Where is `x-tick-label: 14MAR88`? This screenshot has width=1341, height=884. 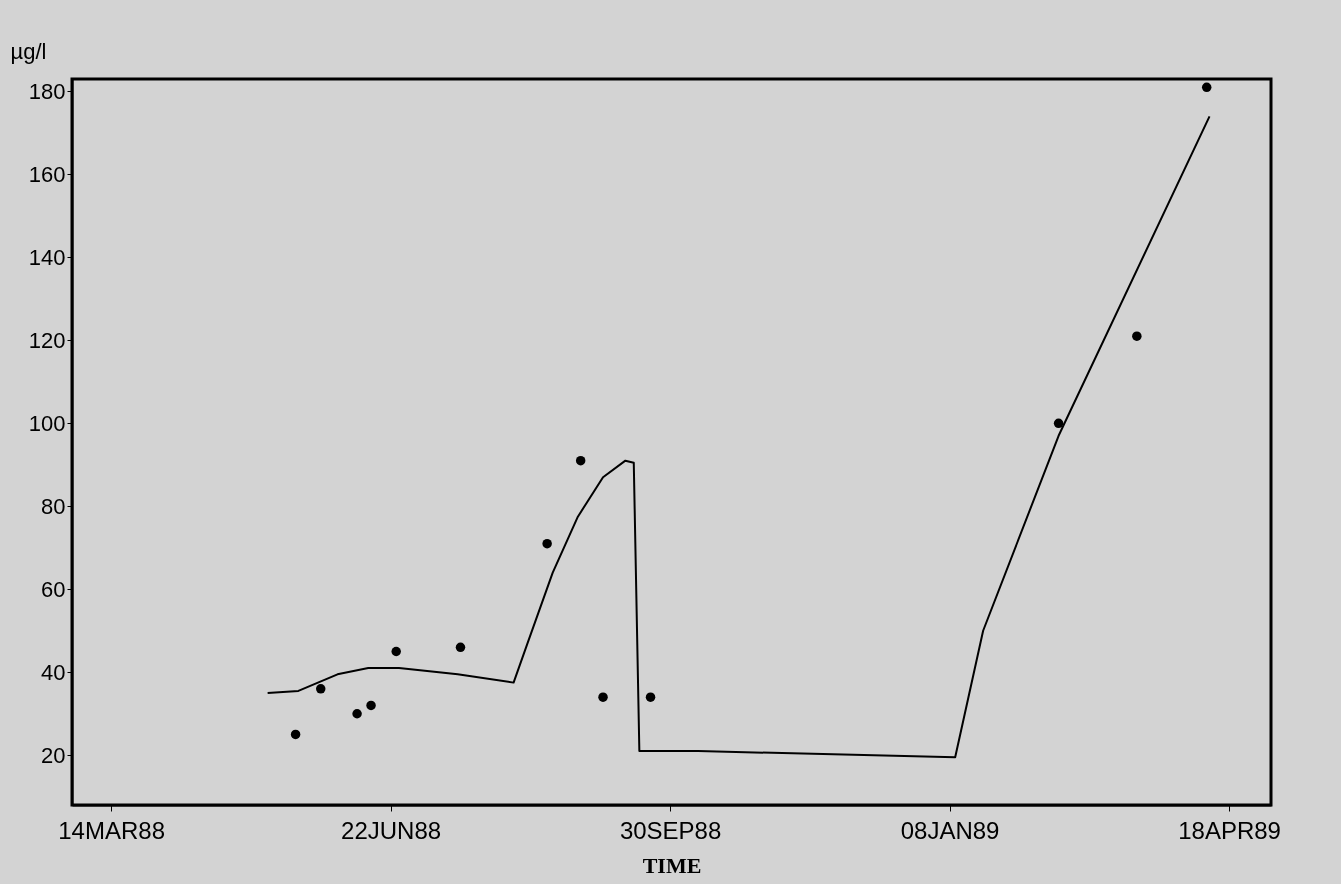
x-tick-label: 14MAR88 is located at coordinates (111, 830).